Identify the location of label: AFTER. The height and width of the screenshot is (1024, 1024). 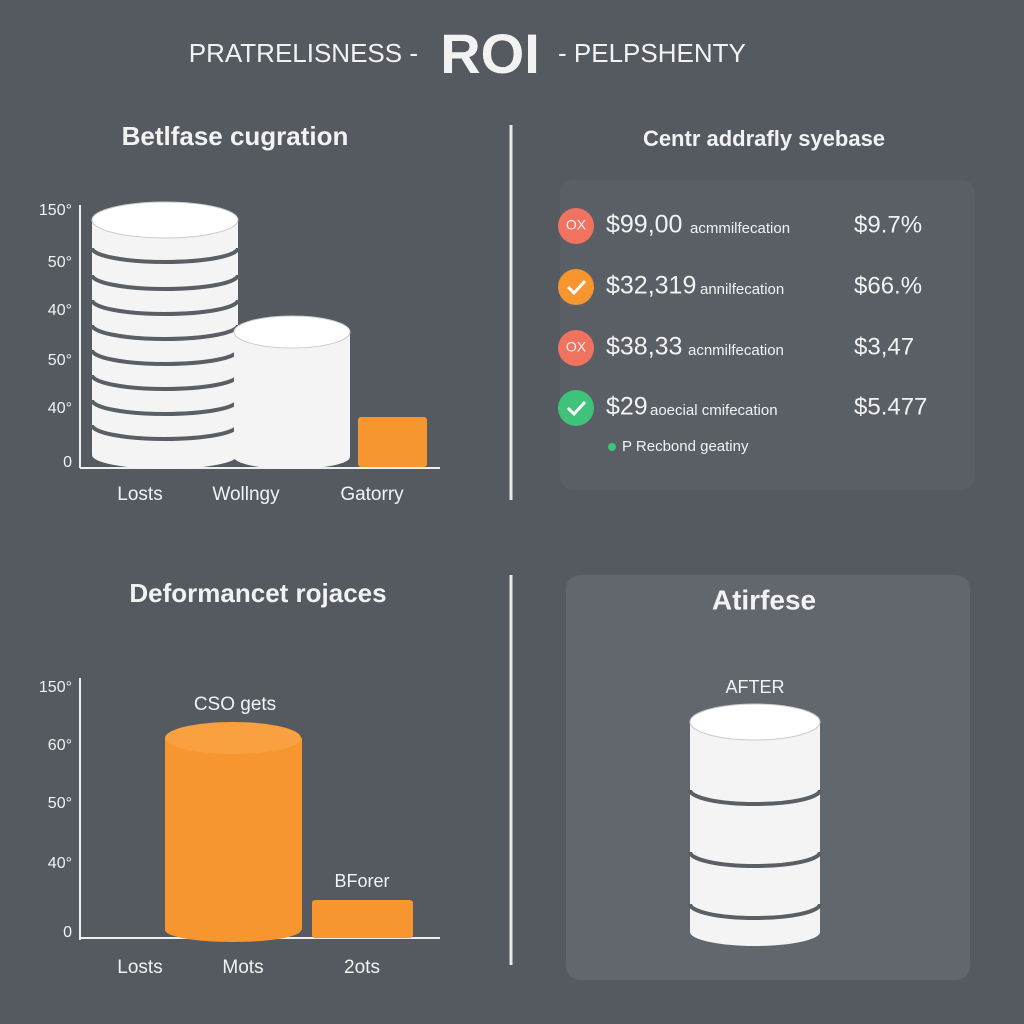
(754, 687).